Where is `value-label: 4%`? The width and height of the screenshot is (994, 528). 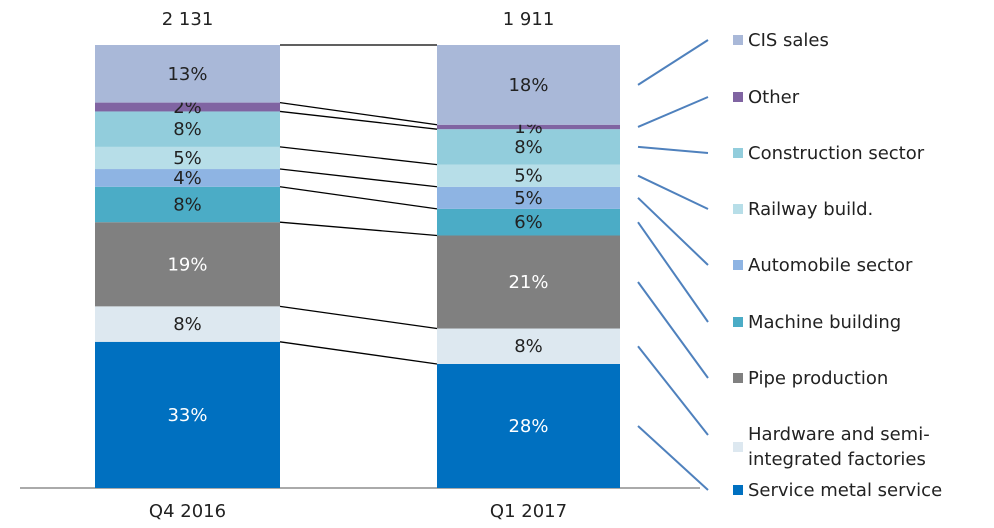
value-label: 4% is located at coordinates (187, 178).